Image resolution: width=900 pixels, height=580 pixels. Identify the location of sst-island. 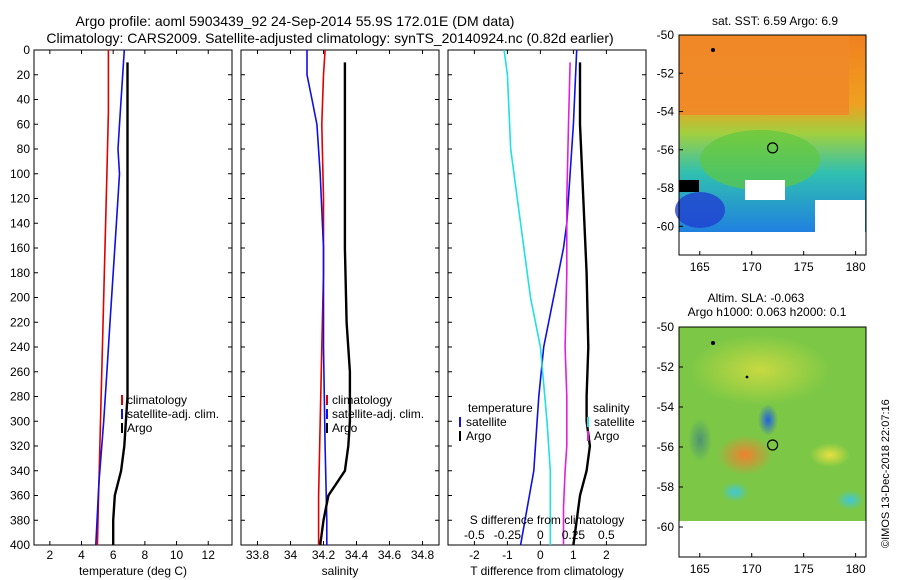
(713, 50).